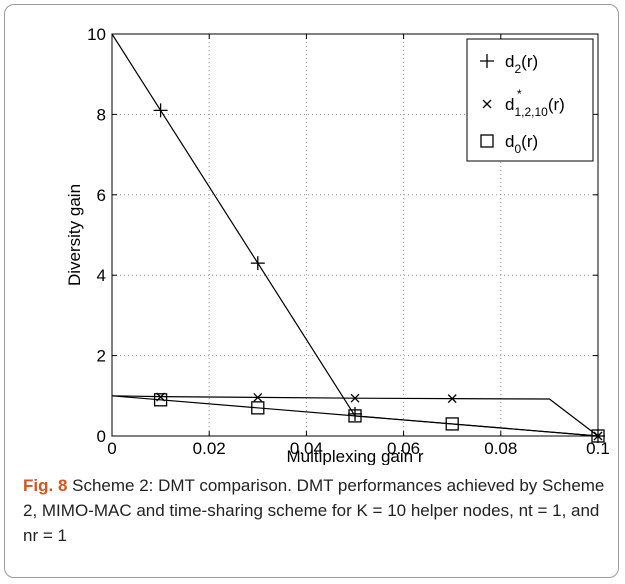 This screenshot has height=584, width=625. I want to click on x-tick-label: 0.02, so click(209, 448).